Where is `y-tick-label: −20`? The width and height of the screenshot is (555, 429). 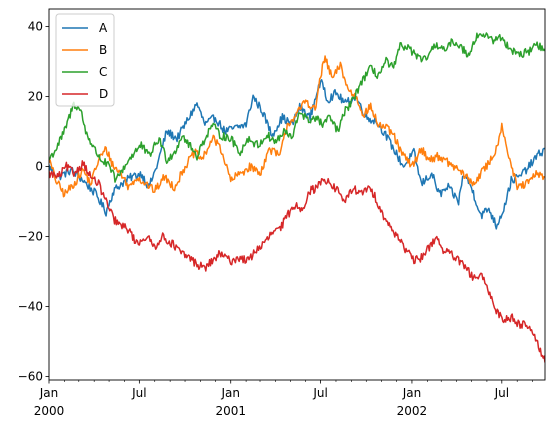 y-tick-label: −20 is located at coordinates (30, 237).